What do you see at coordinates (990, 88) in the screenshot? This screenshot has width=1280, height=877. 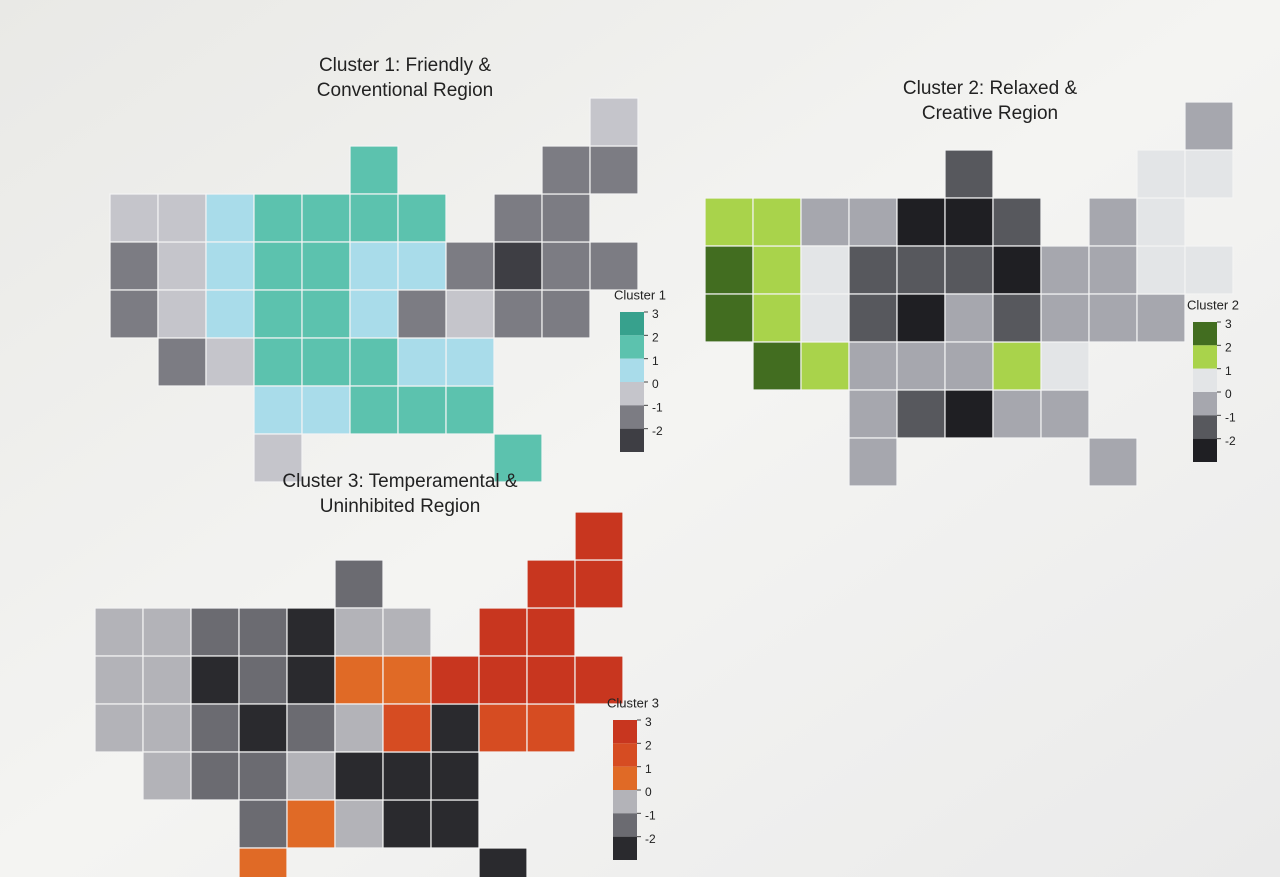 I see `map-title: Cluster 2: Relaxed &` at bounding box center [990, 88].